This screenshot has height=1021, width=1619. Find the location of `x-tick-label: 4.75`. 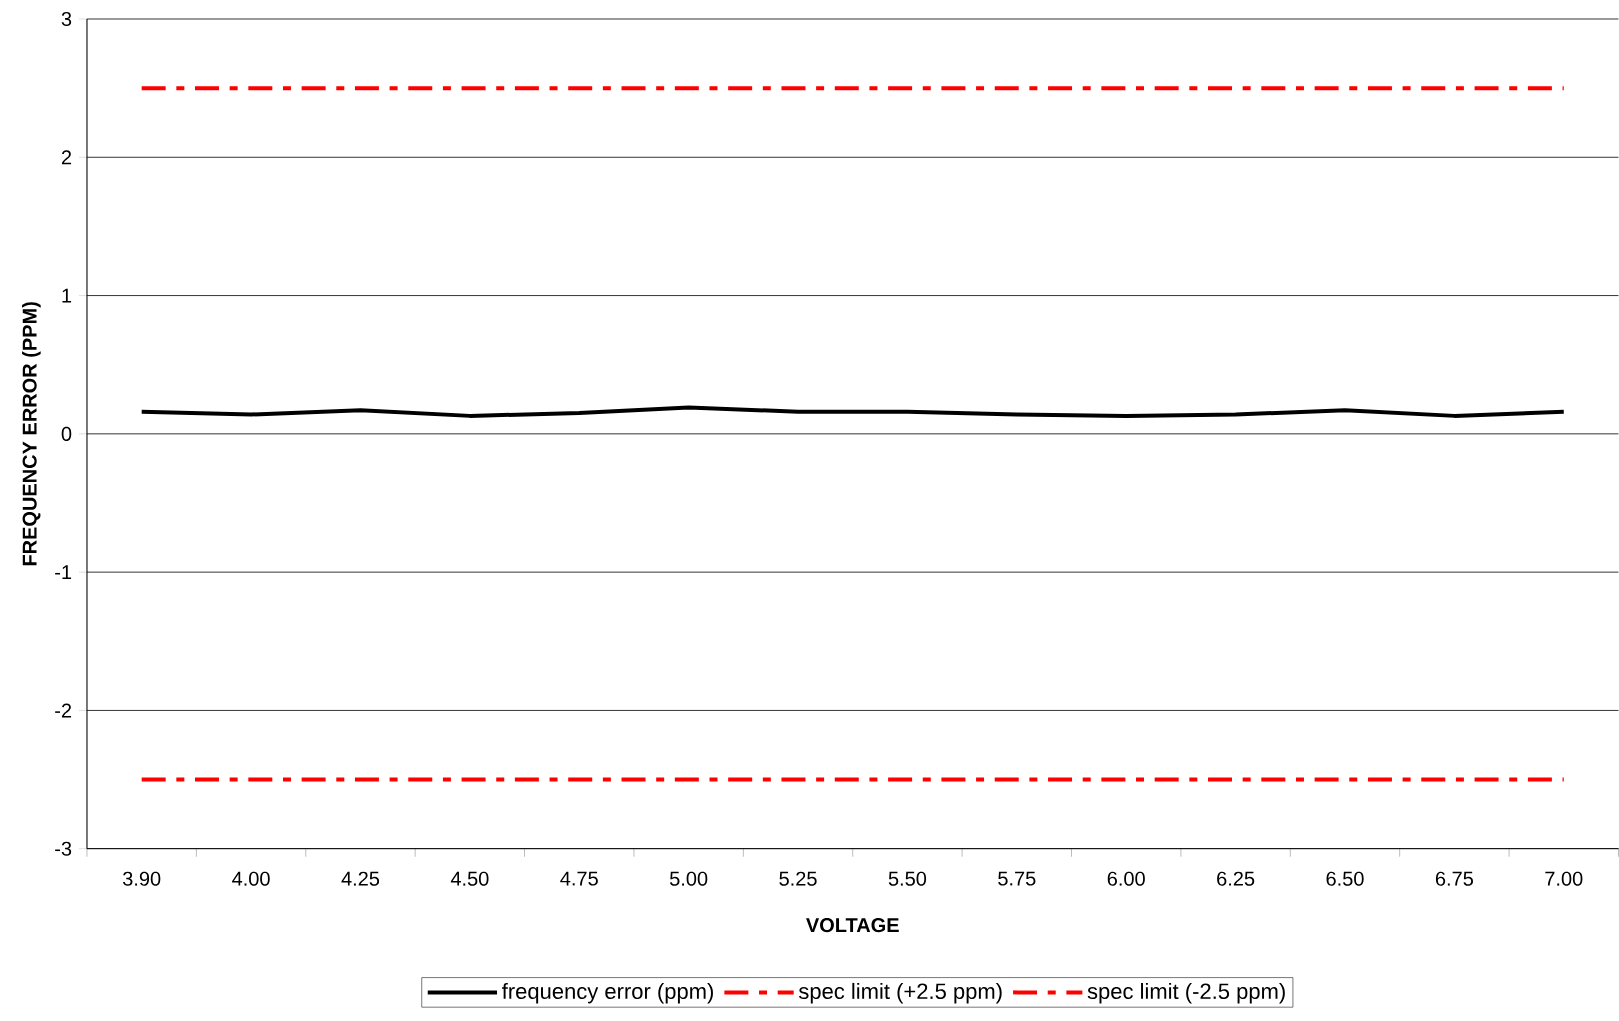

x-tick-label: 4.75 is located at coordinates (579, 878).